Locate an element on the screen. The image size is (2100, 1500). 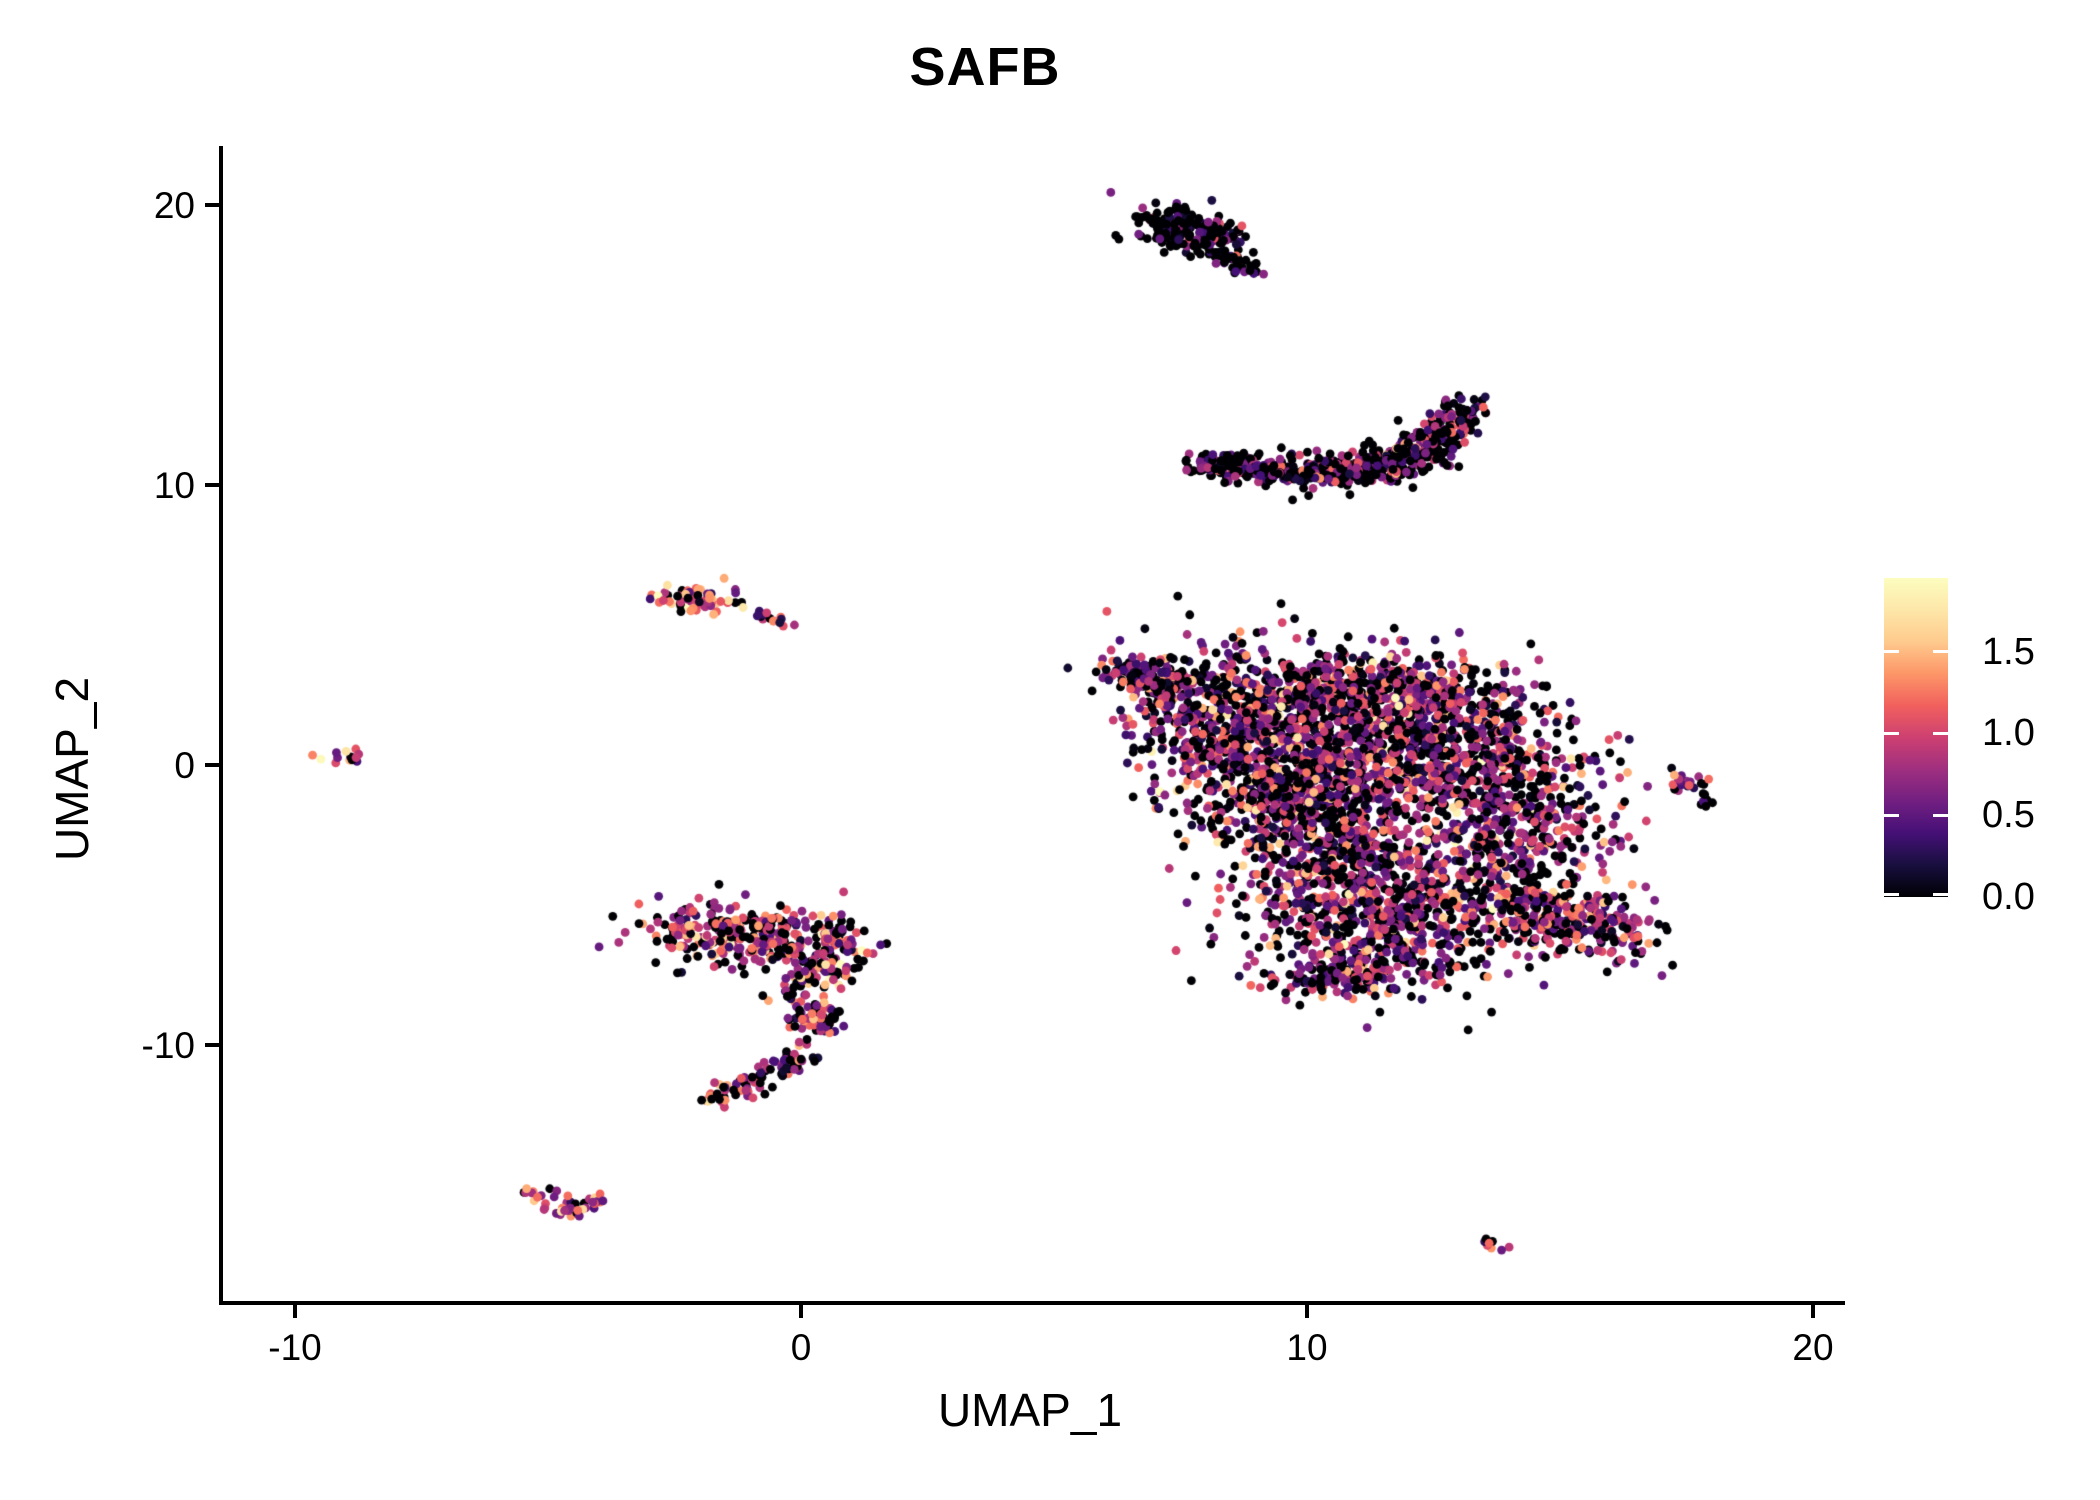
x-tick-label: -10 is located at coordinates (295, 1347).